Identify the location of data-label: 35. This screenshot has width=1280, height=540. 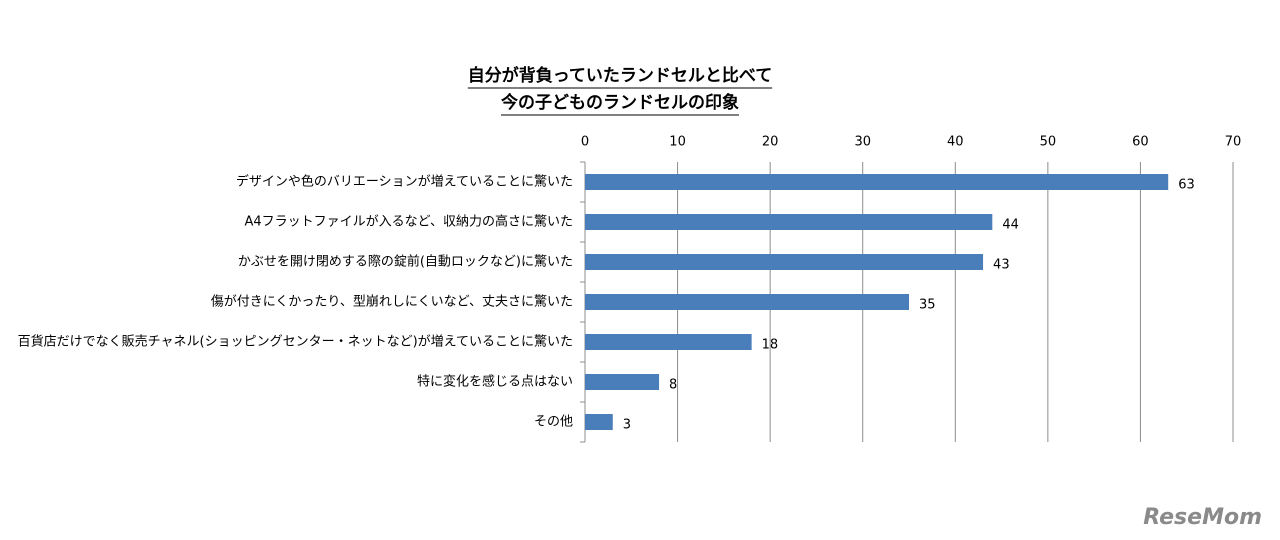
(927, 305).